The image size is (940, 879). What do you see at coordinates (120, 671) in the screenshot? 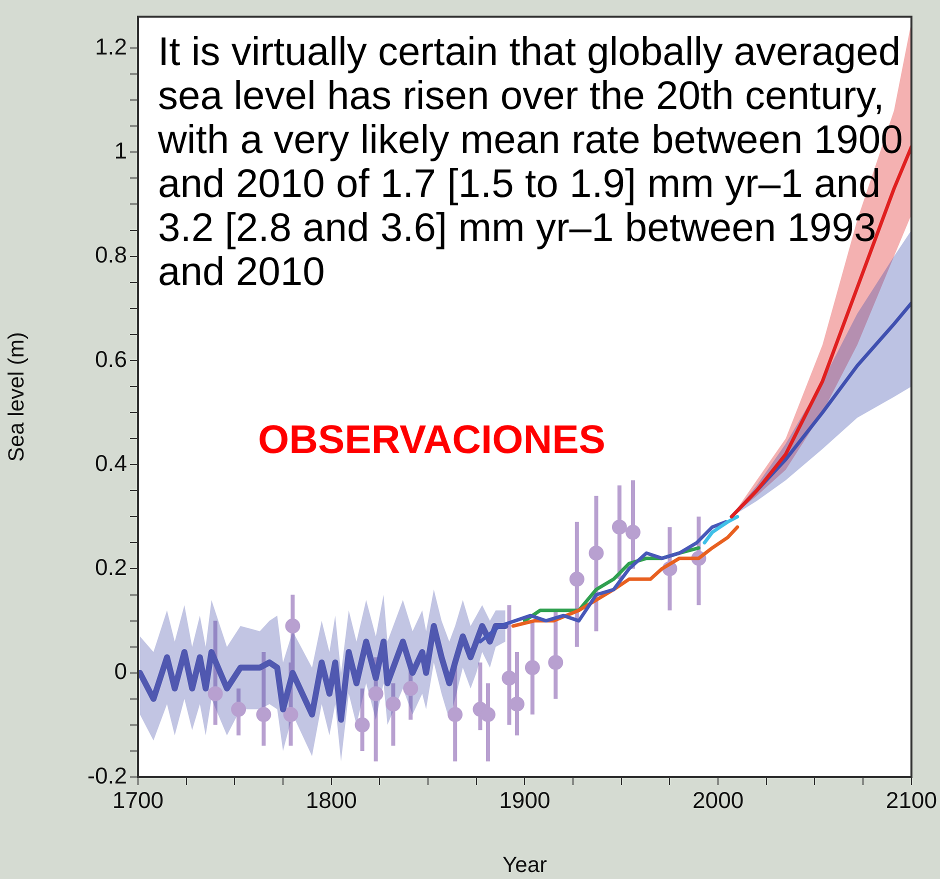
I see `y-tick-label: 0` at bounding box center [120, 671].